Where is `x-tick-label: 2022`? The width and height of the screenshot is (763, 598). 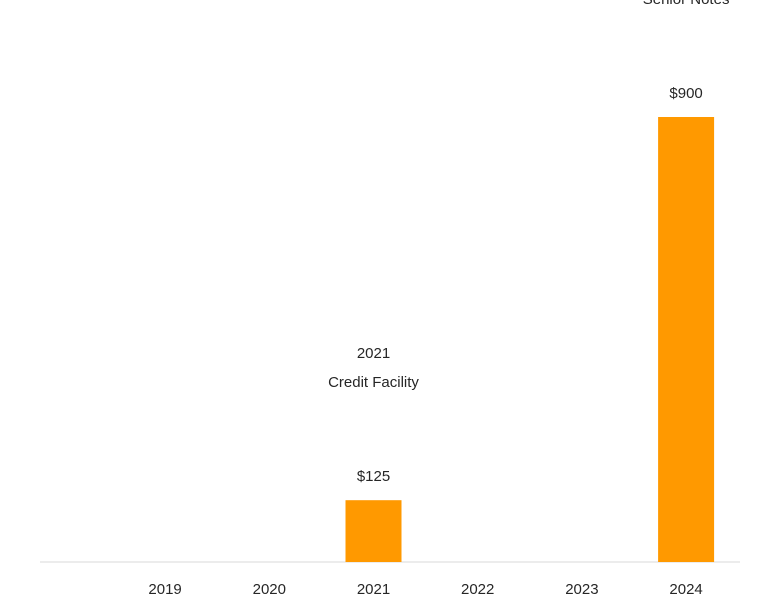
x-tick-label: 2022 is located at coordinates (477, 589).